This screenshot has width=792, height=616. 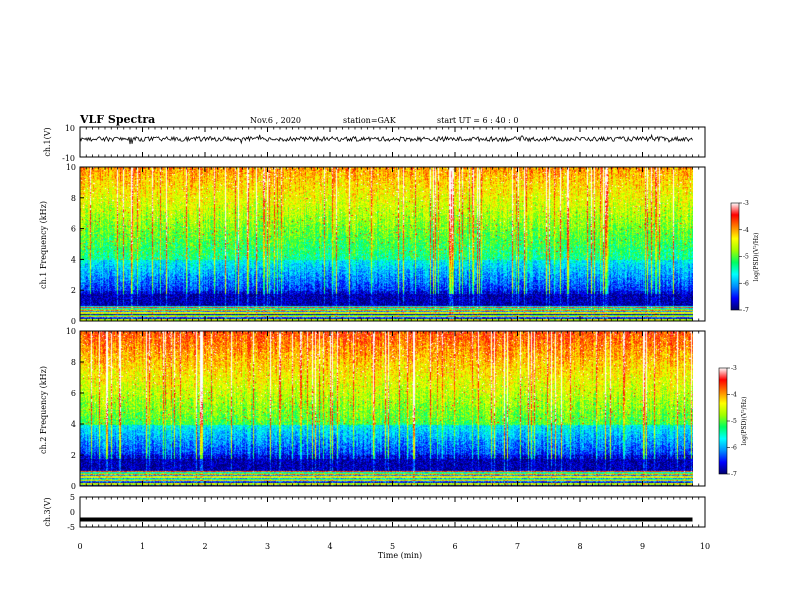 What do you see at coordinates (73, 362) in the screenshot?
I see `ch2-spec-ytick-label-4: 8` at bounding box center [73, 362].